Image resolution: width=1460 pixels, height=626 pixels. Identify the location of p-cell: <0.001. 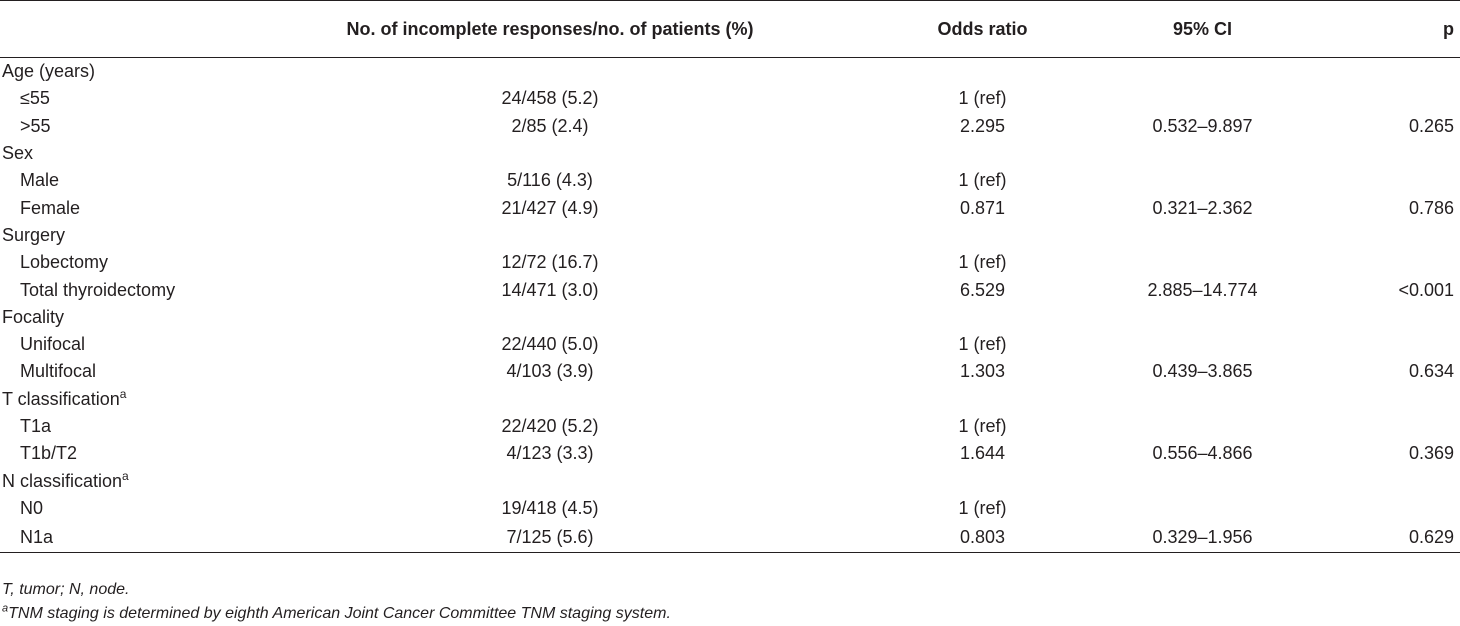
(1426, 289).